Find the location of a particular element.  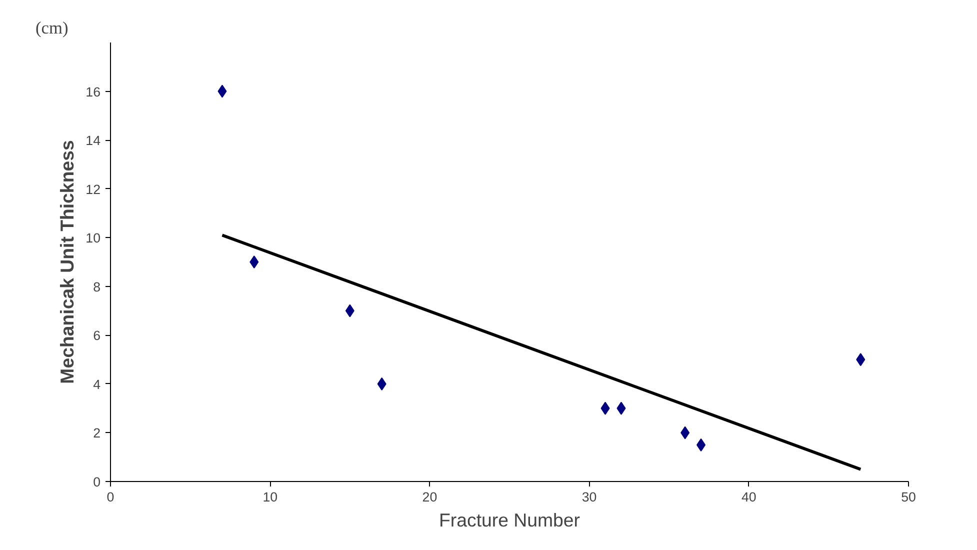

x-tick-label: 50 is located at coordinates (908, 497).